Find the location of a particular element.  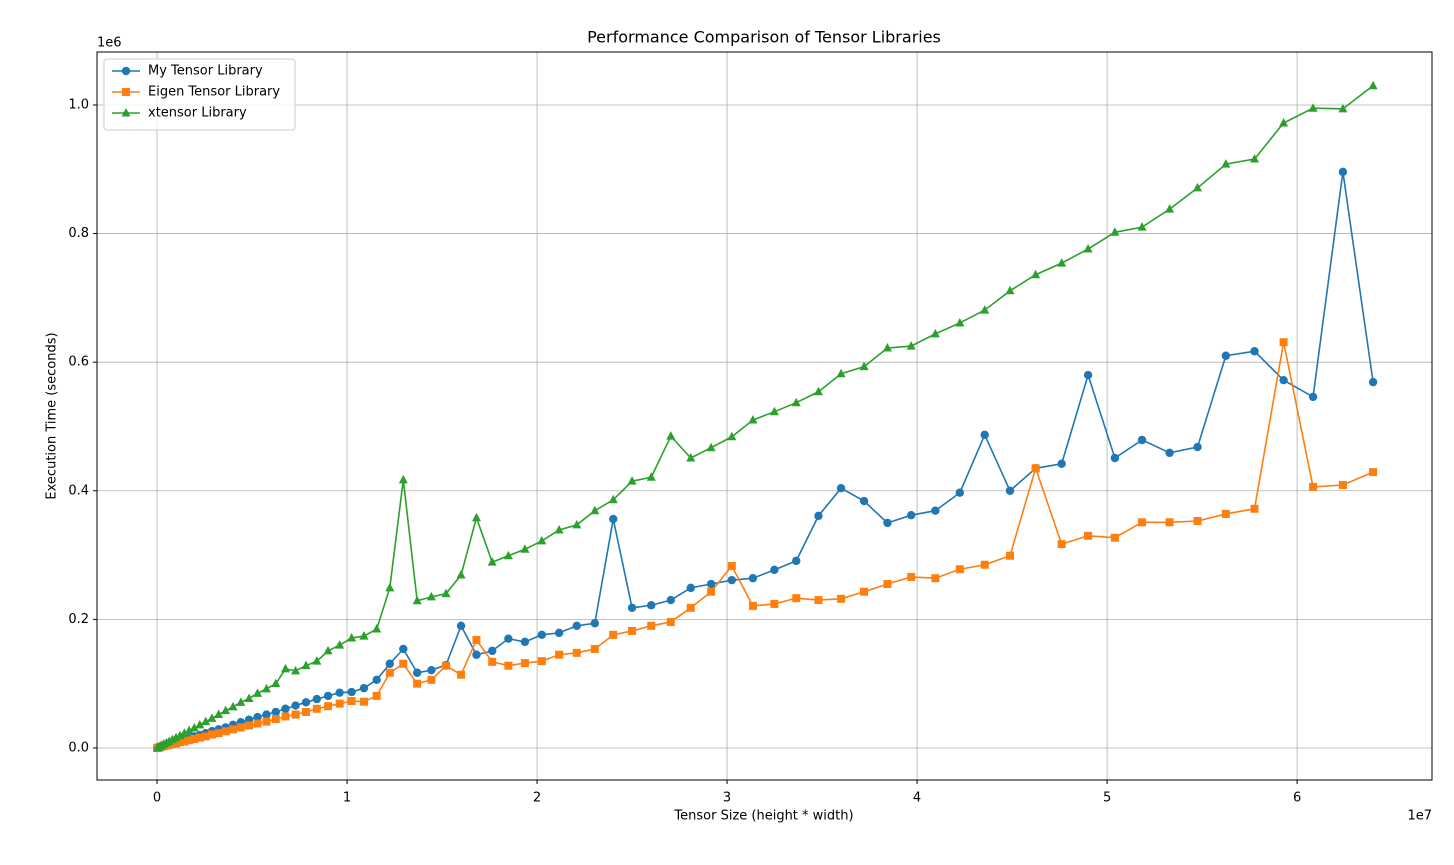

x-axis-label: Tensor Size (height * width) is located at coordinates (763, 816).